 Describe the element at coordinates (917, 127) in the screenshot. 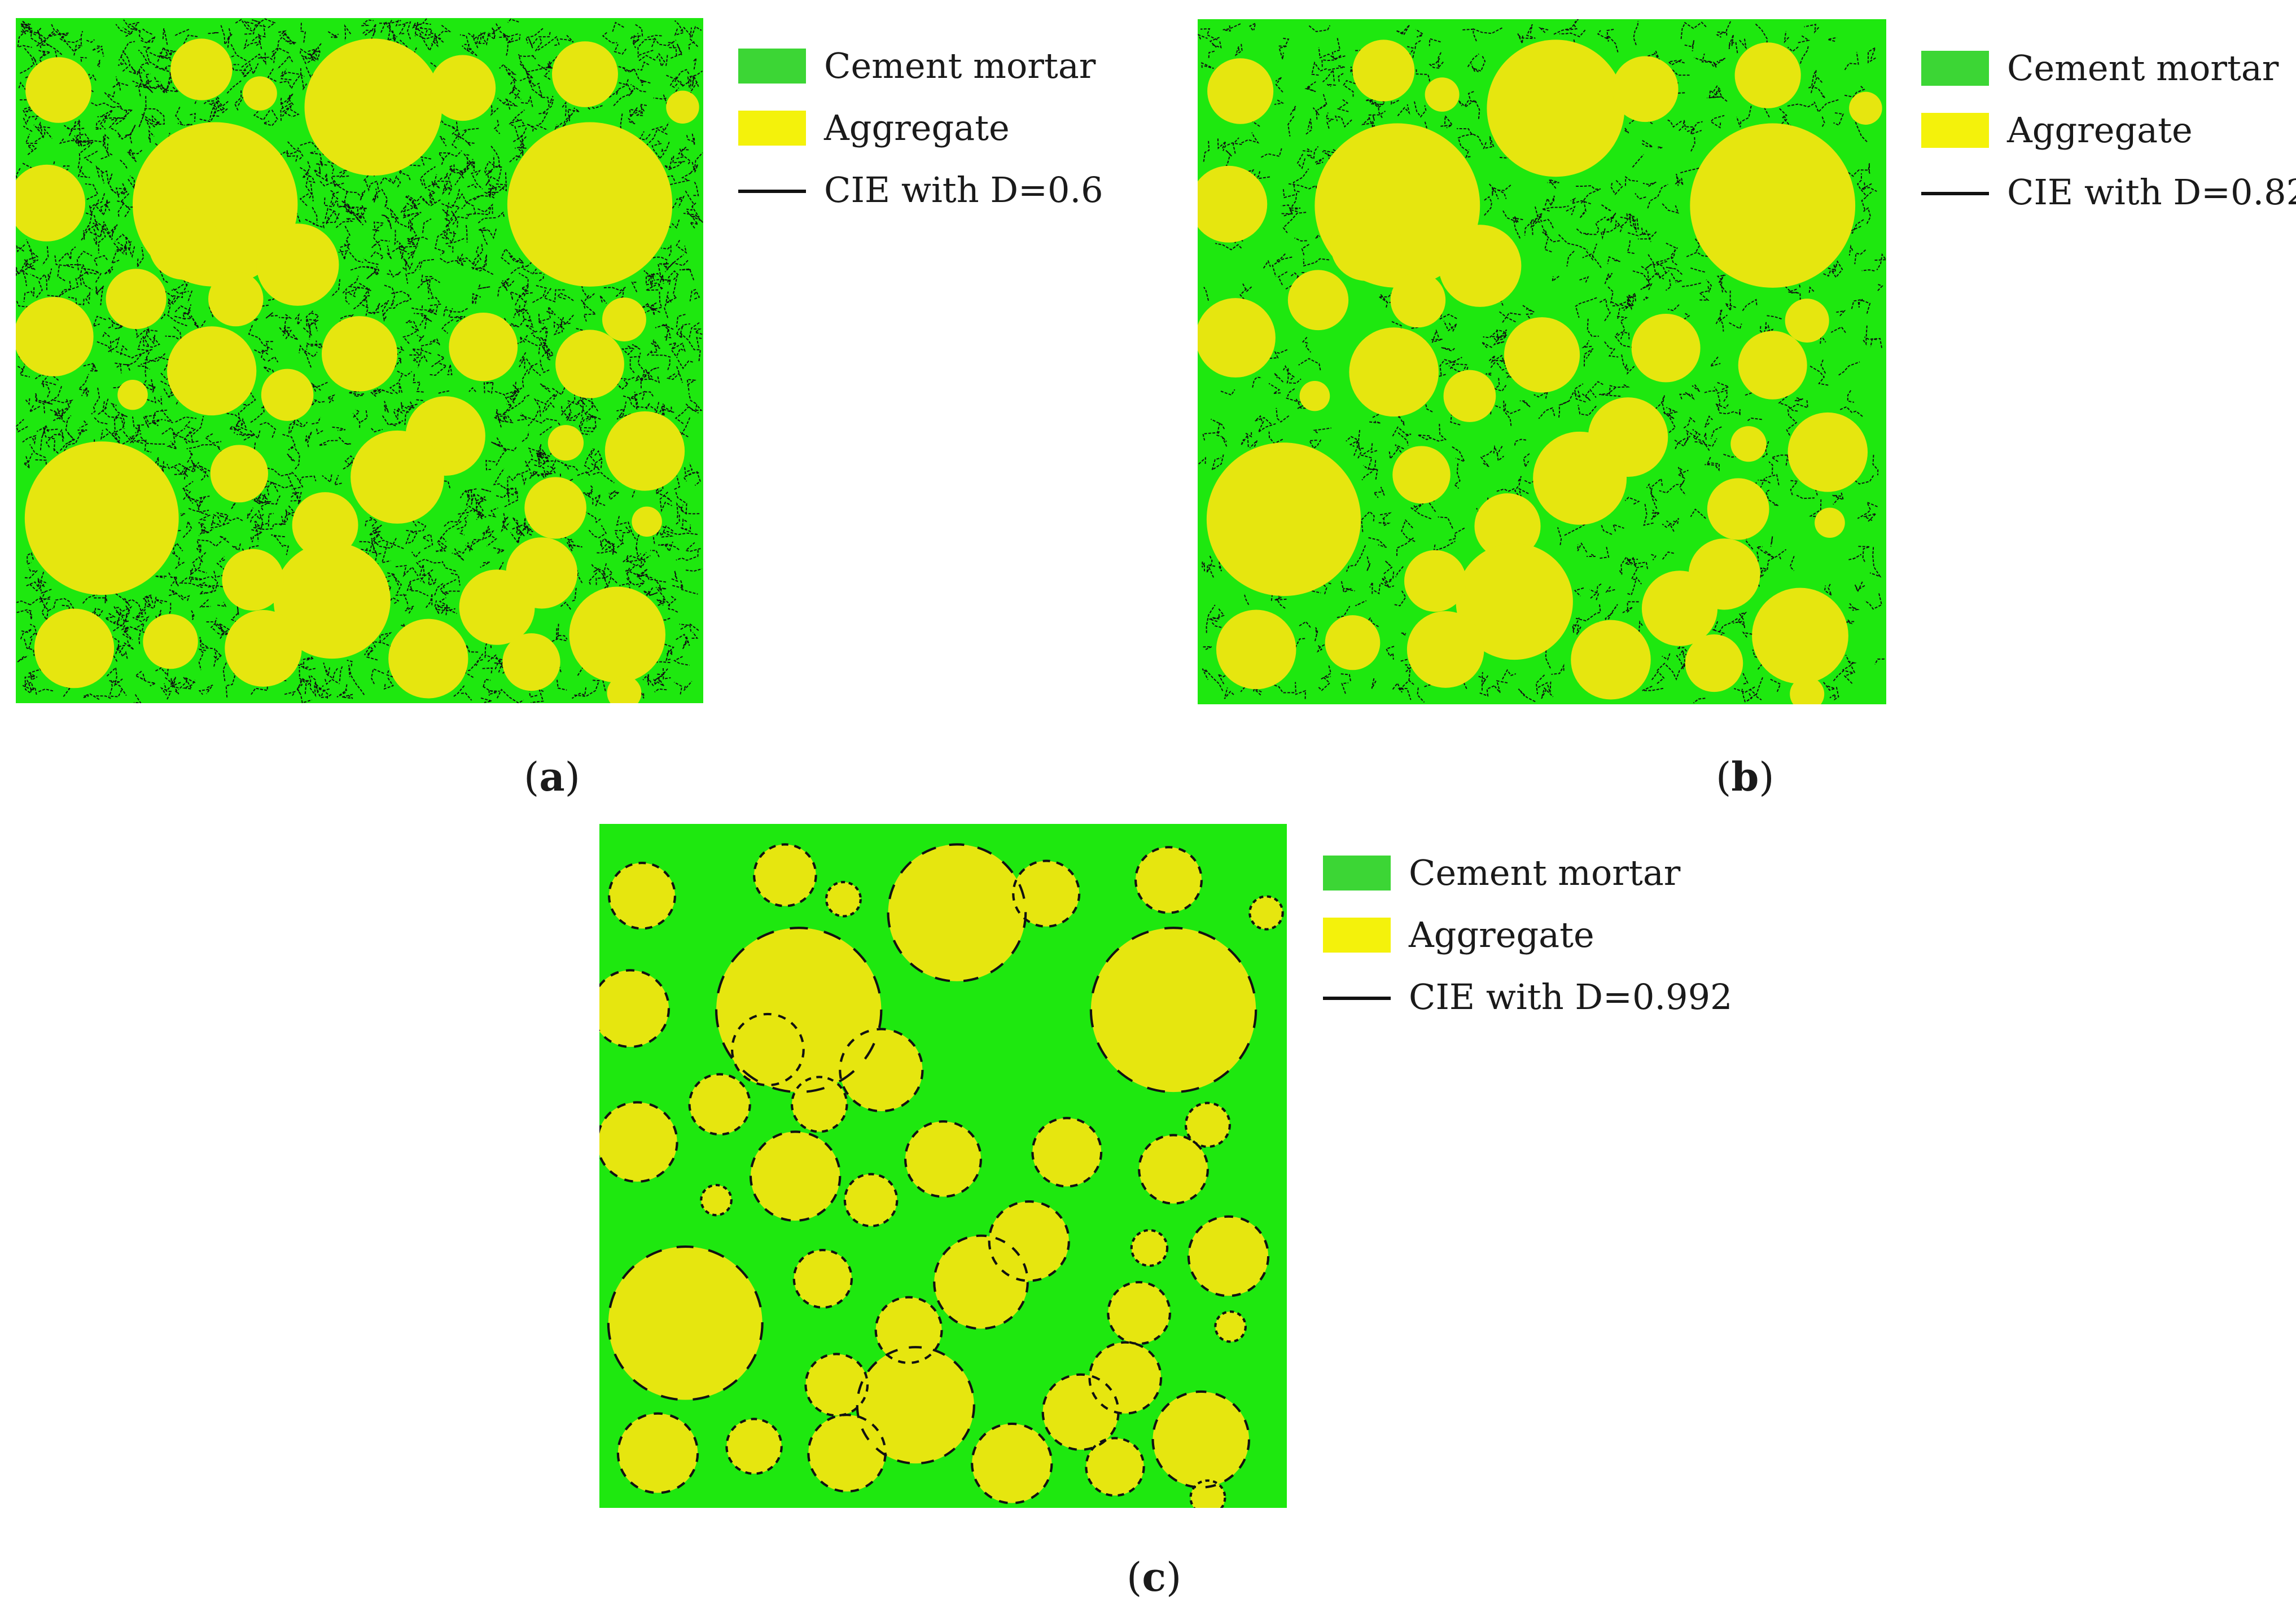

I see `legend-label-aggregate: Aggregate` at that location.